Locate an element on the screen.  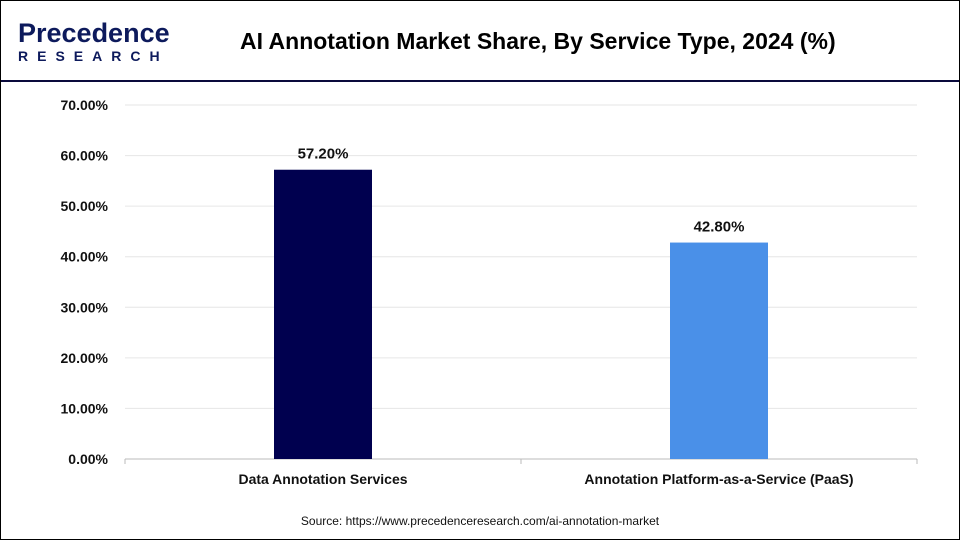
y-tick-label: 50.00% is located at coordinates (85, 206).